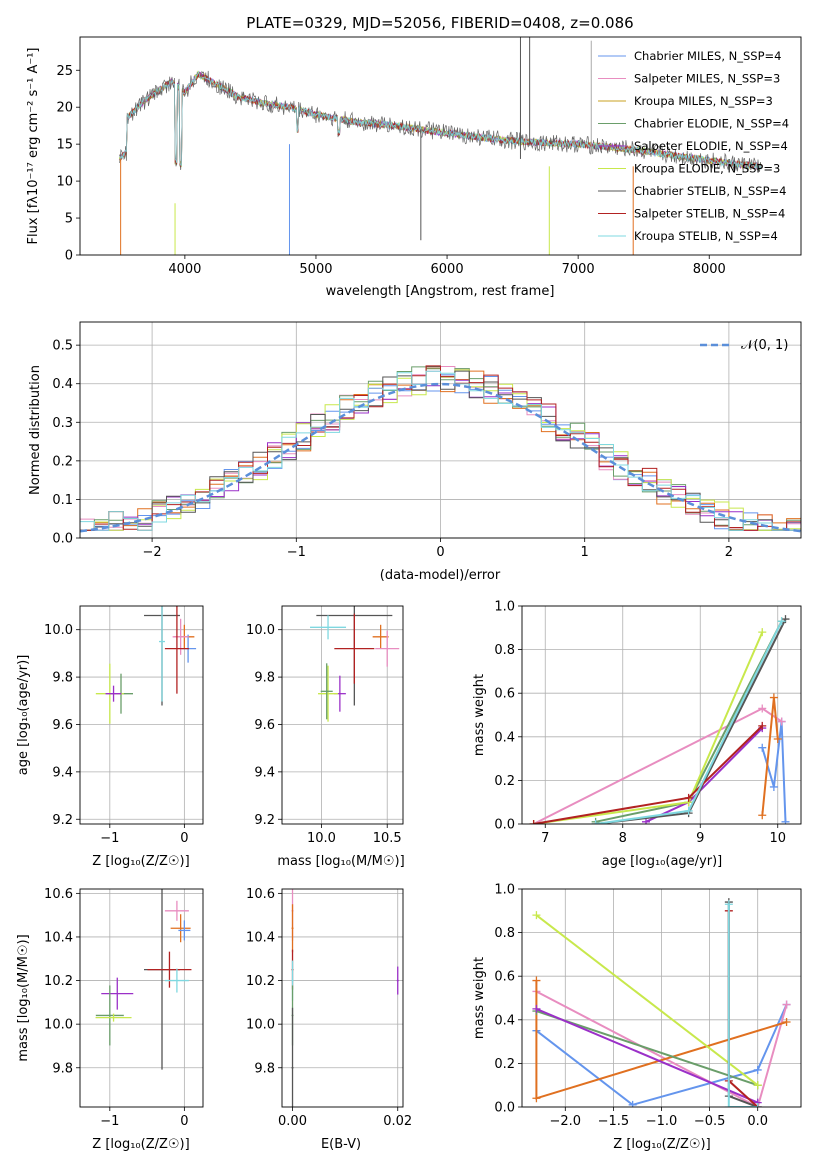  Describe the element at coordinates (614, 1121) in the screenshot. I see `weight-vs-Z-xtick-label: −1.5` at that location.